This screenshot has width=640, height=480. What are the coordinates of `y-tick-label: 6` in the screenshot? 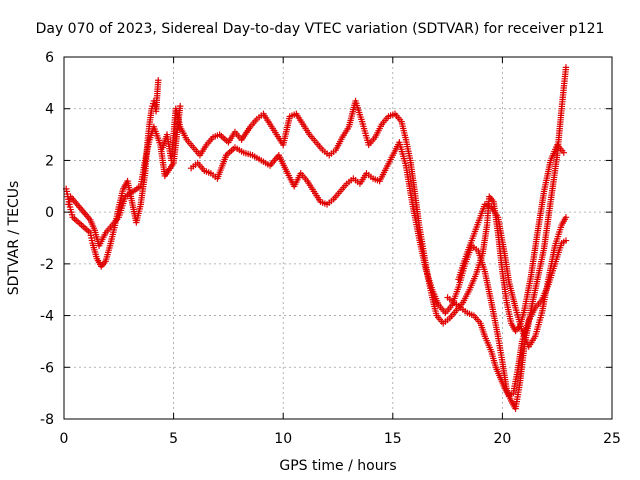 It's located at (49, 58).